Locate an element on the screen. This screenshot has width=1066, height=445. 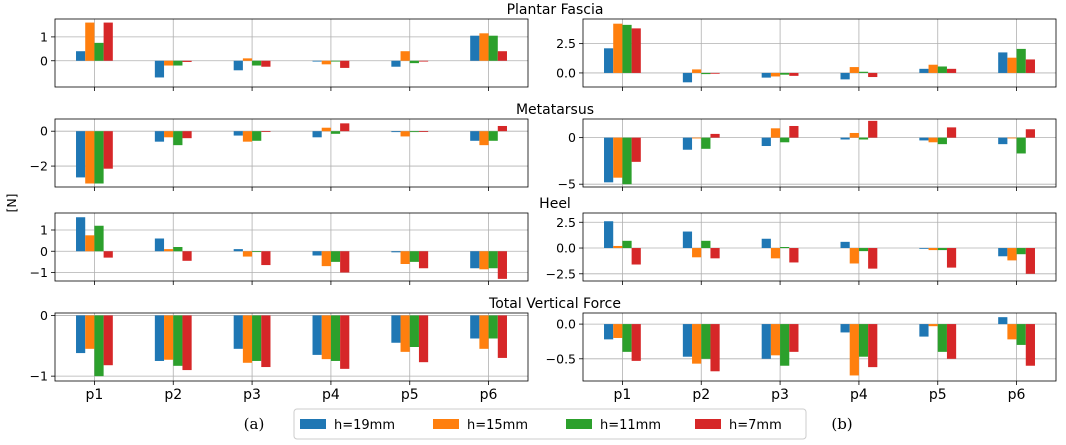
axes-frame is located at coordinates (291, 347).